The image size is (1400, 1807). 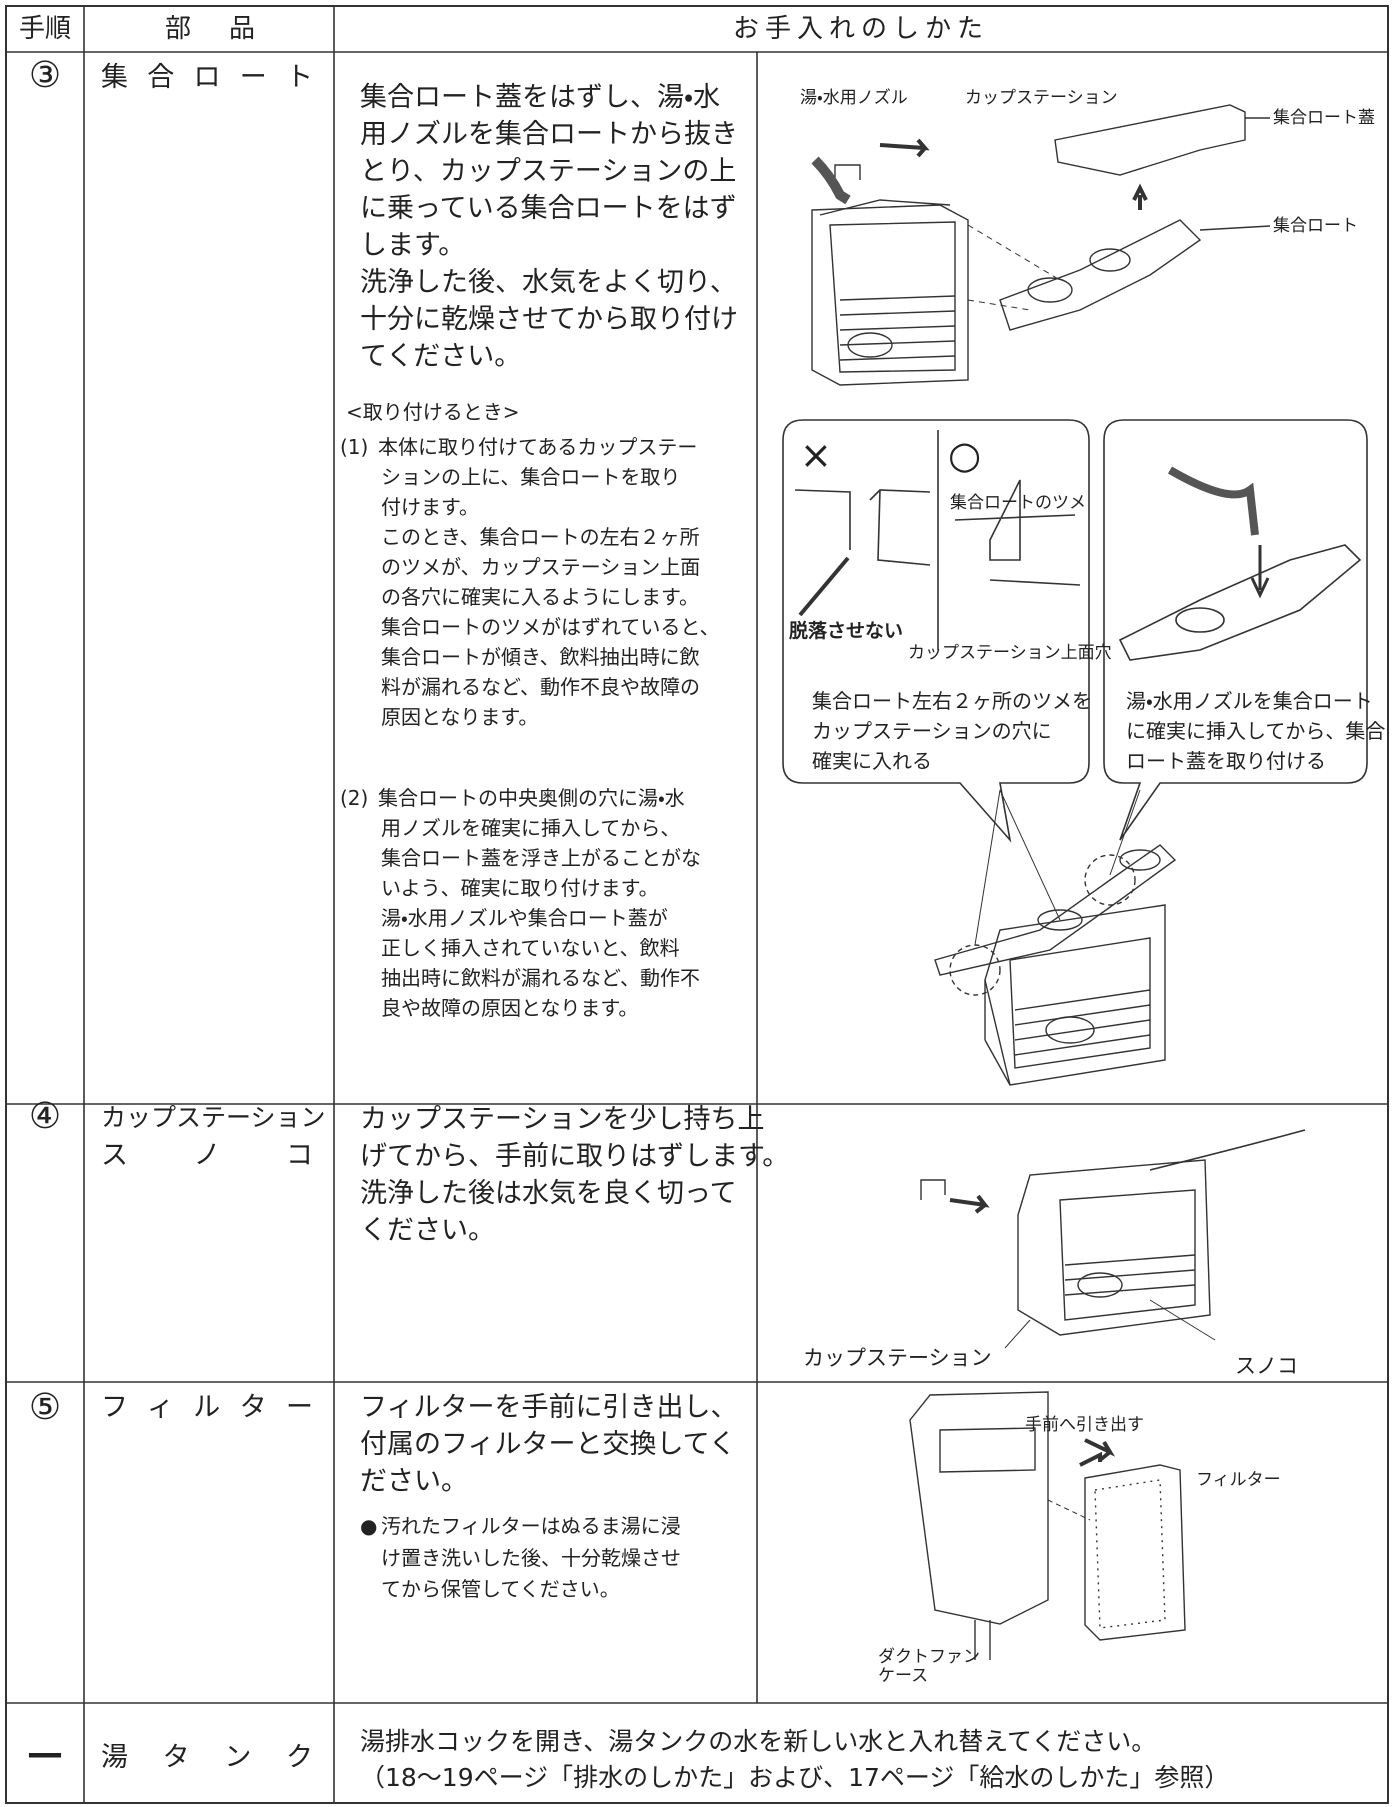 I want to click on part-name: フィルター, so click(x=207, y=1407).